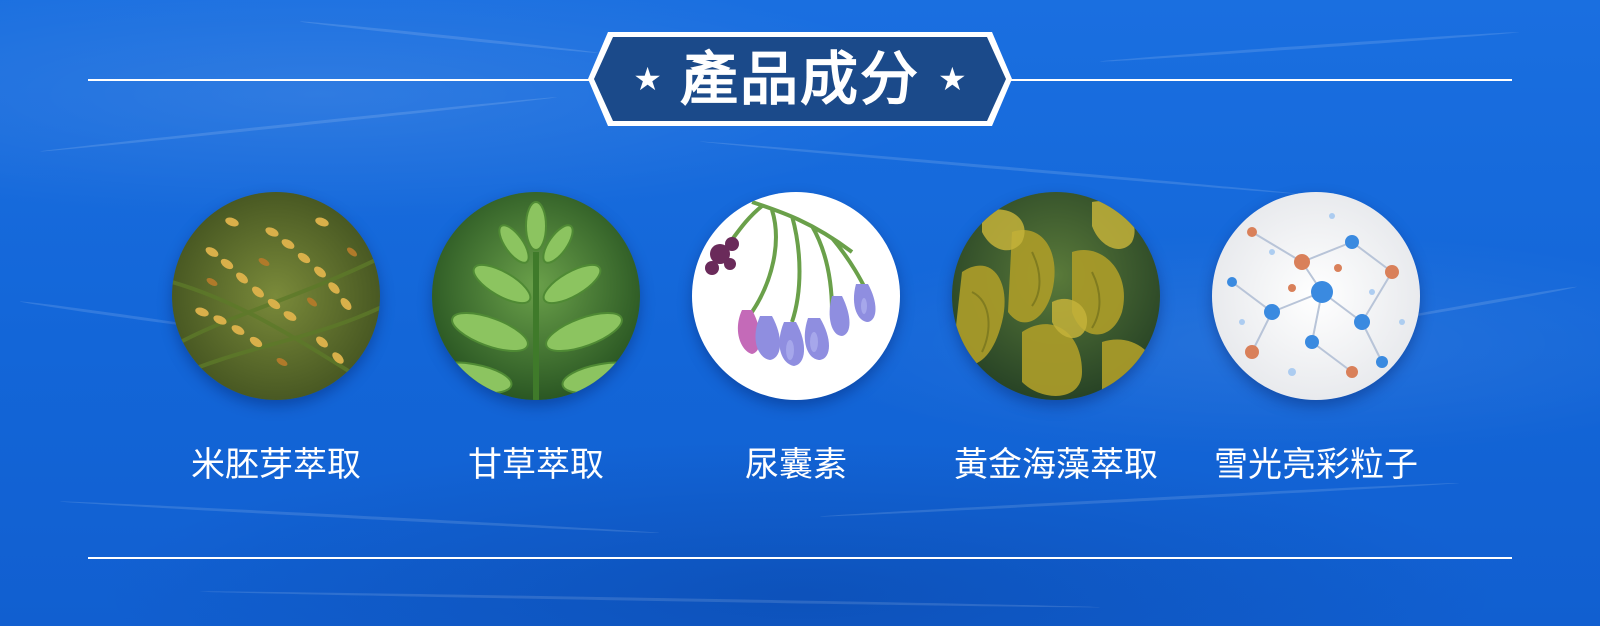 This screenshot has width=1600, height=626. Describe the element at coordinates (276, 465) in the screenshot. I see `ingredient-label: 米胚芽萃取` at that location.